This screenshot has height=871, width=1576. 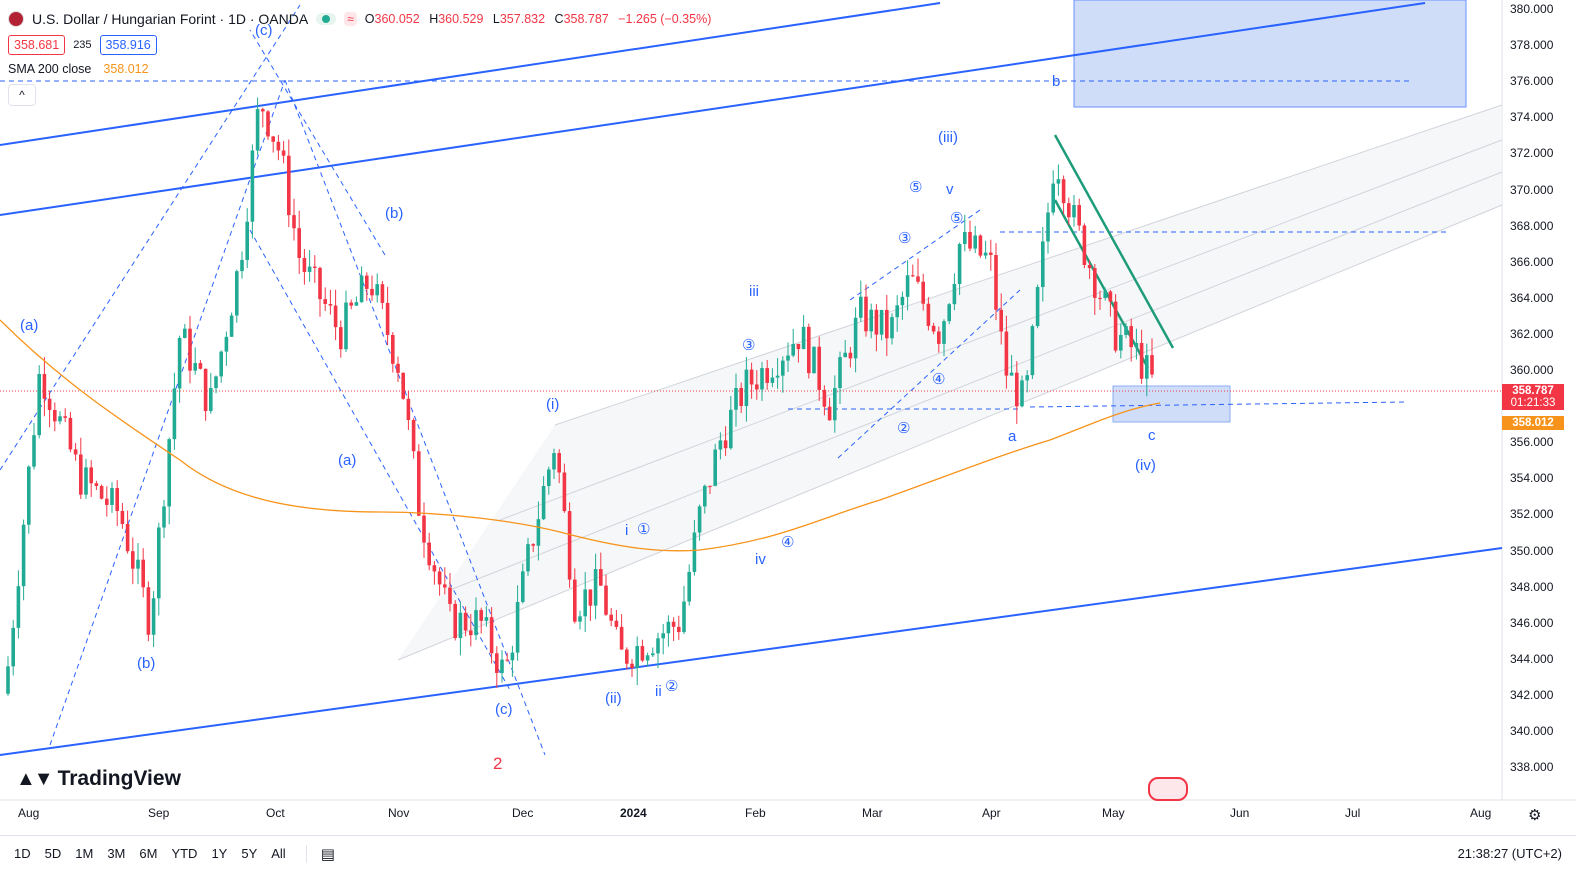 I want to click on red-wave-label: 2, so click(x=498, y=763).